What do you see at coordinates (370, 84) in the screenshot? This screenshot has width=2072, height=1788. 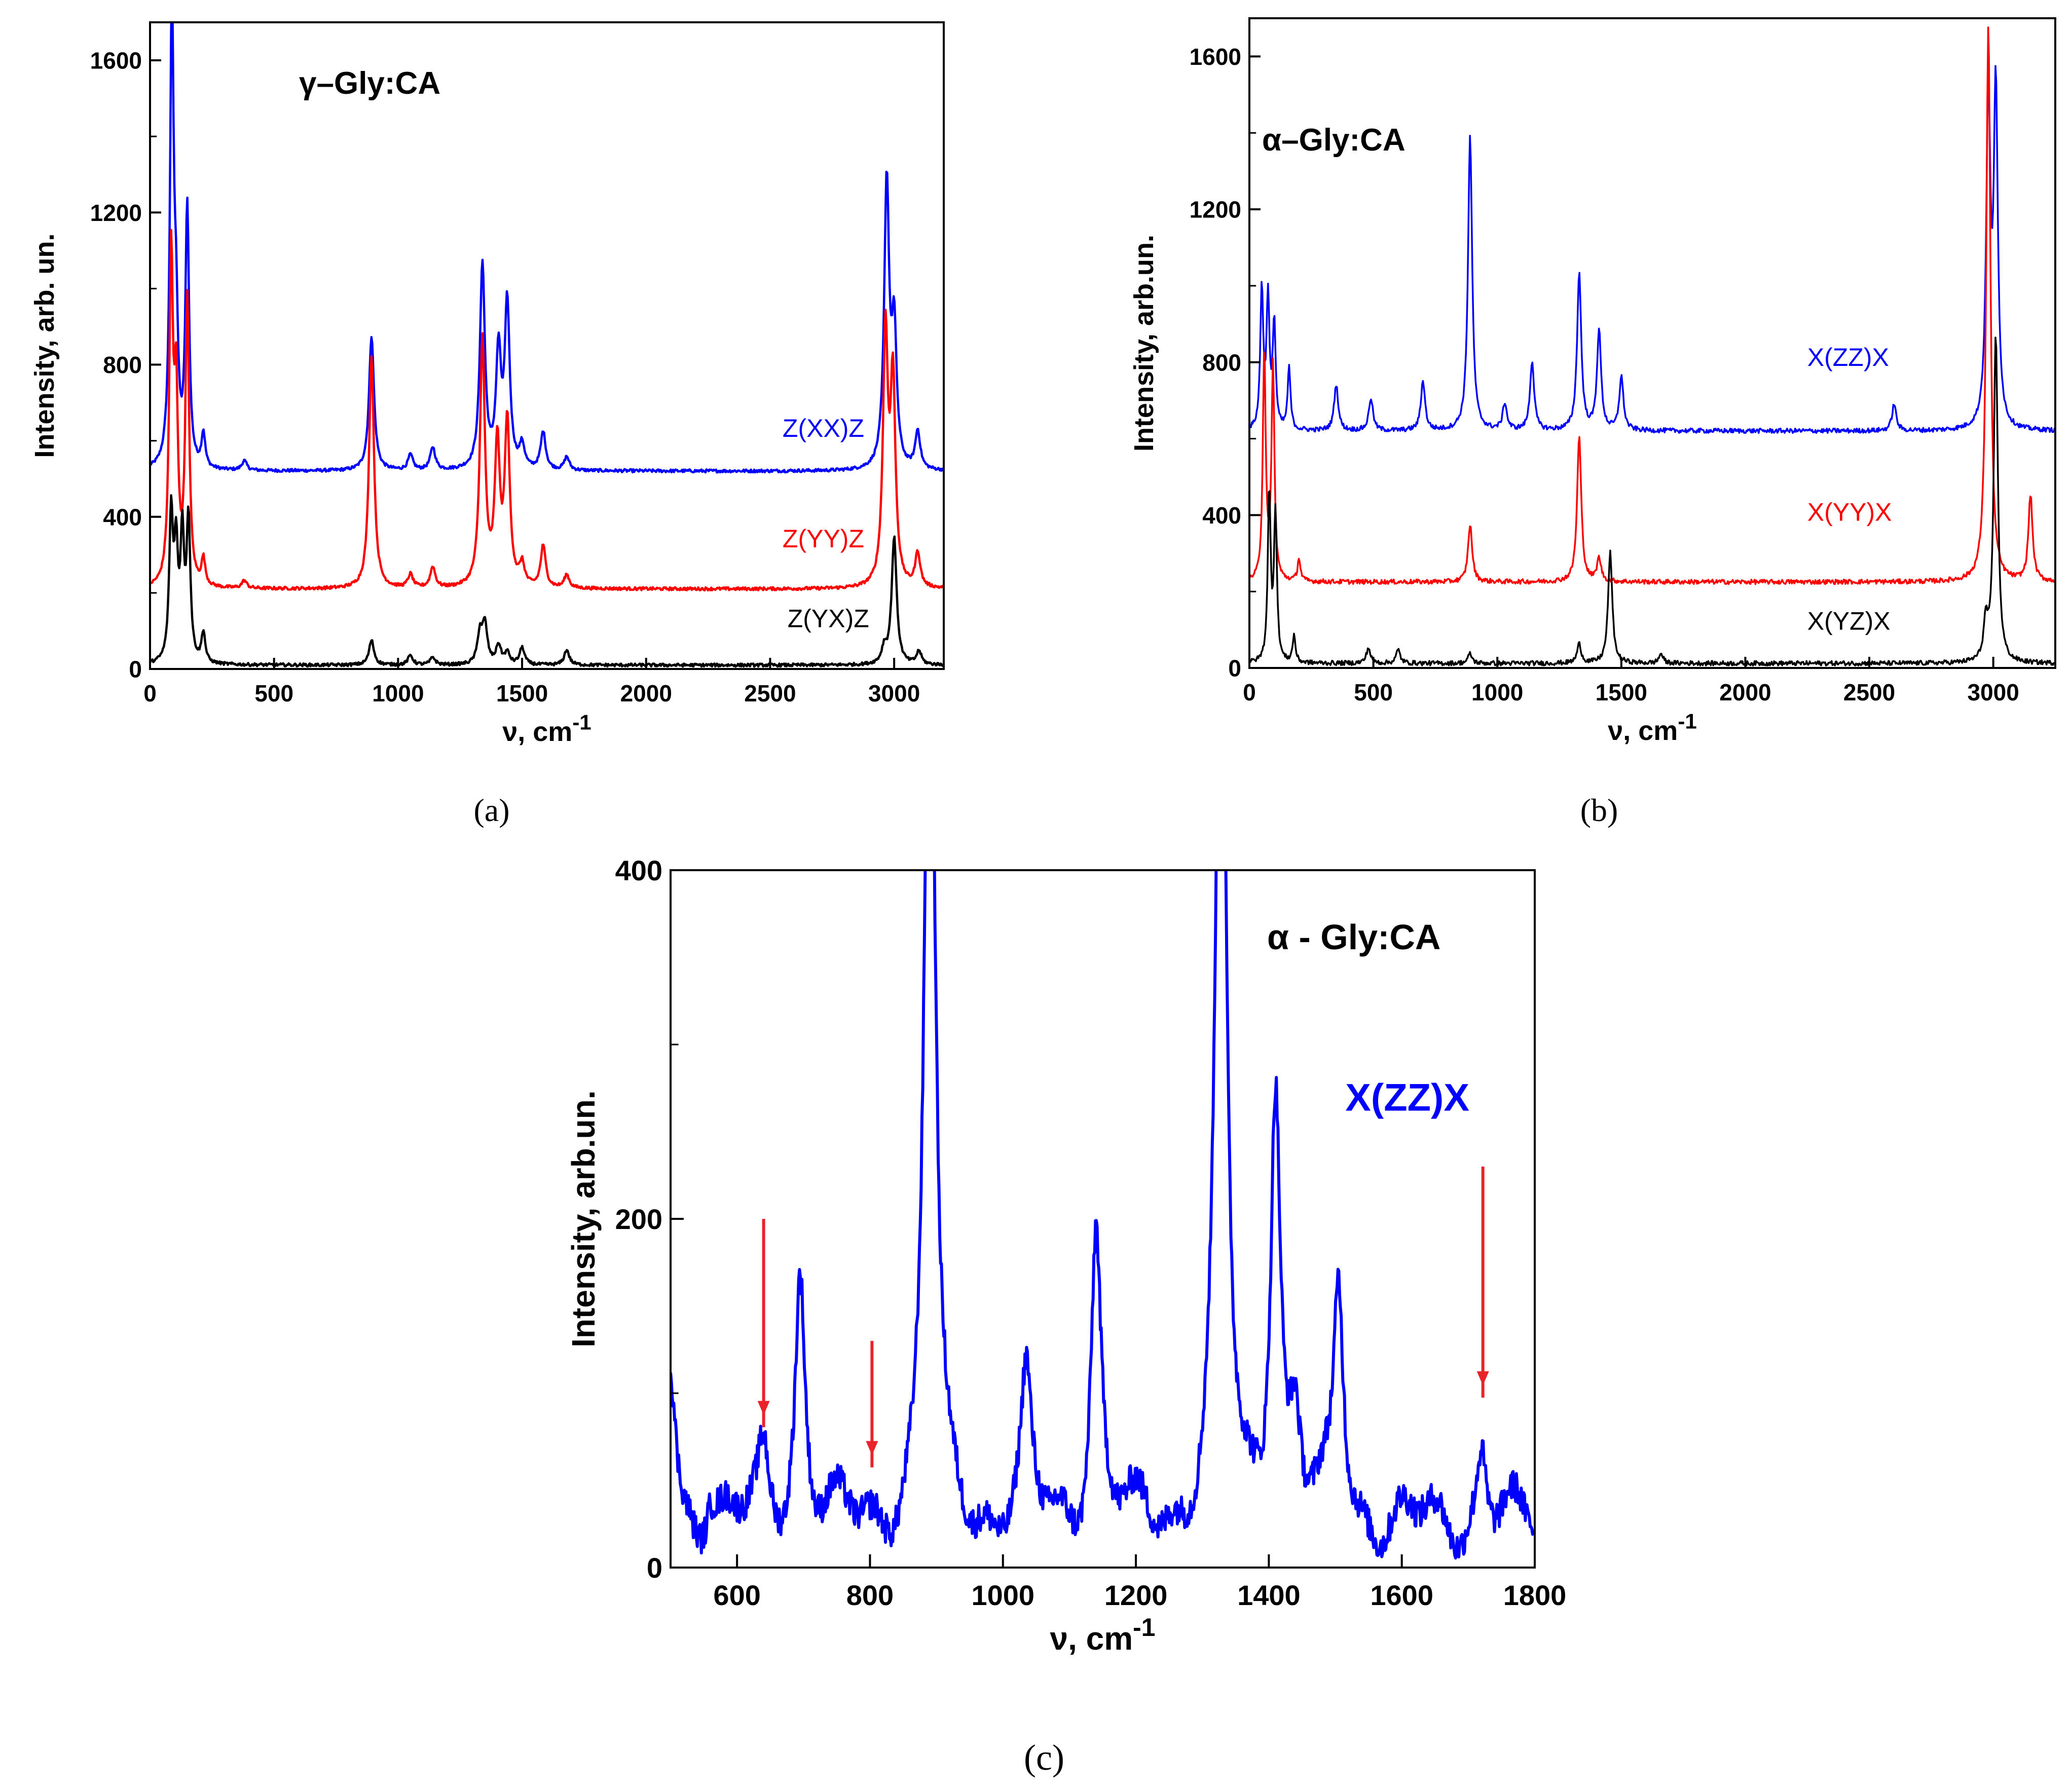 I see `chart-title: γ–Gly:CA` at bounding box center [370, 84].